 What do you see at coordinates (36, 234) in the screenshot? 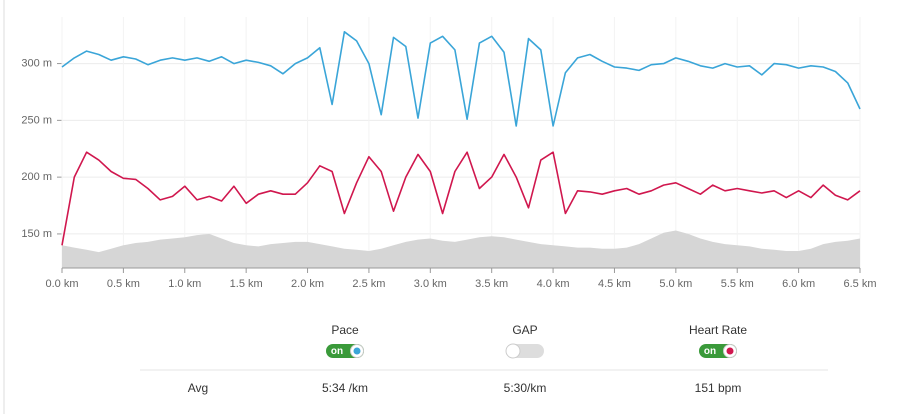
I see `y-tick-label: 150 m` at bounding box center [36, 234].